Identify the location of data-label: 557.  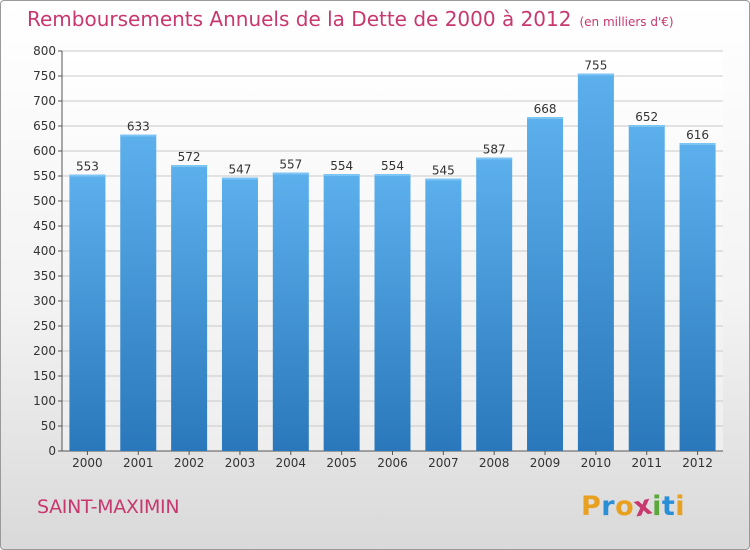
(290, 165).